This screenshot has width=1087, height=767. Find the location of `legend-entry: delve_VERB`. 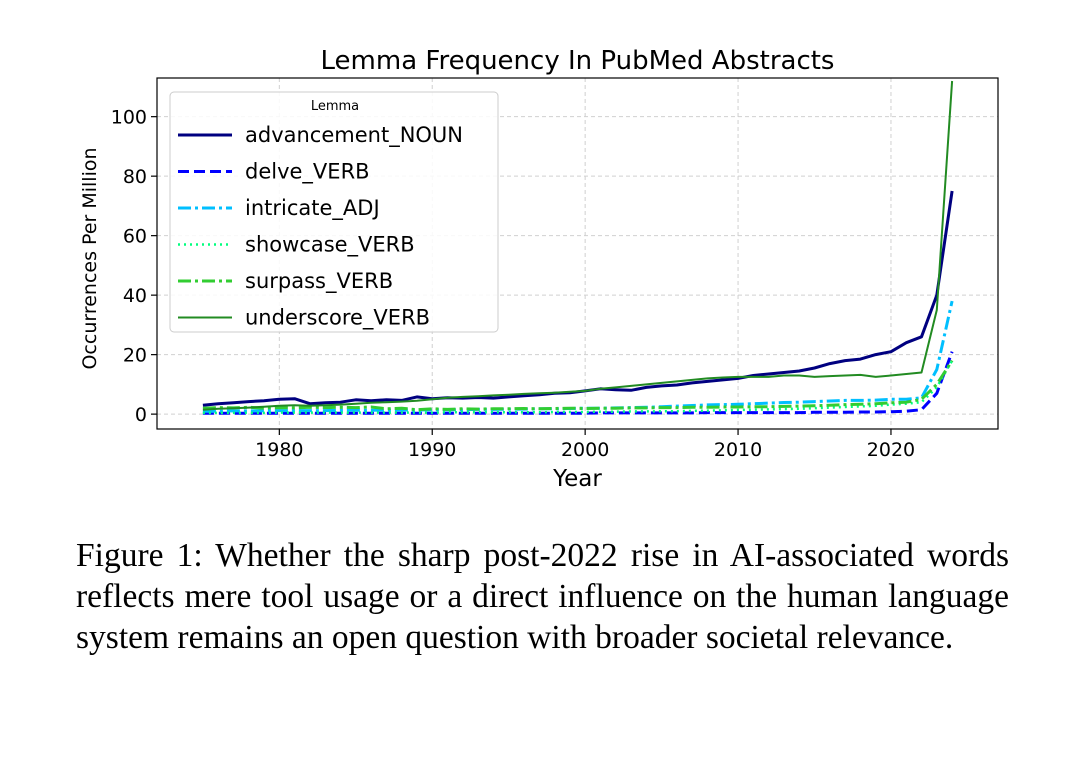

legend-entry: delve_VERB is located at coordinates (274, 172).